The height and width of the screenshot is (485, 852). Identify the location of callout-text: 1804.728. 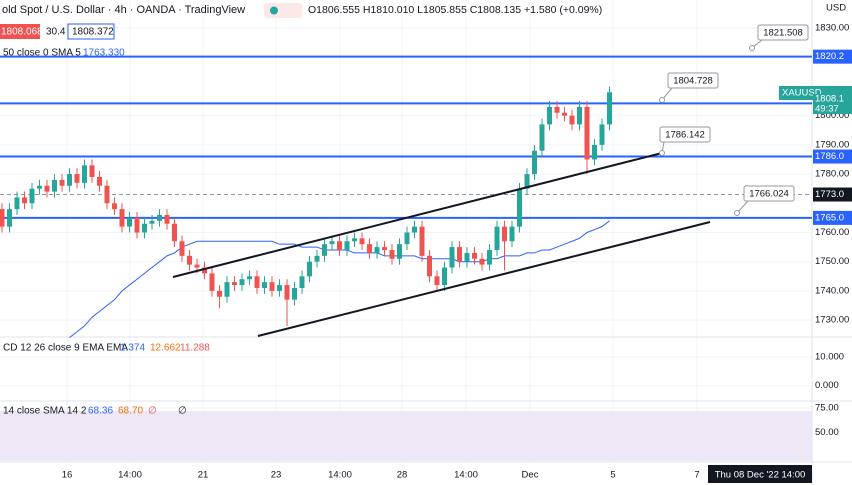
(693, 81).